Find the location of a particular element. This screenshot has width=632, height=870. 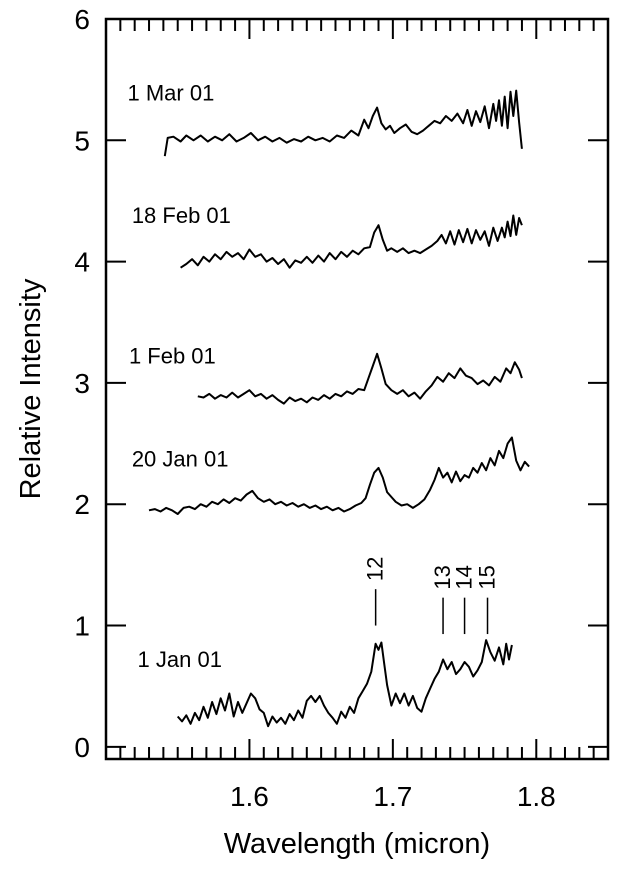

line-id-label: 14 is located at coordinates (464, 577).